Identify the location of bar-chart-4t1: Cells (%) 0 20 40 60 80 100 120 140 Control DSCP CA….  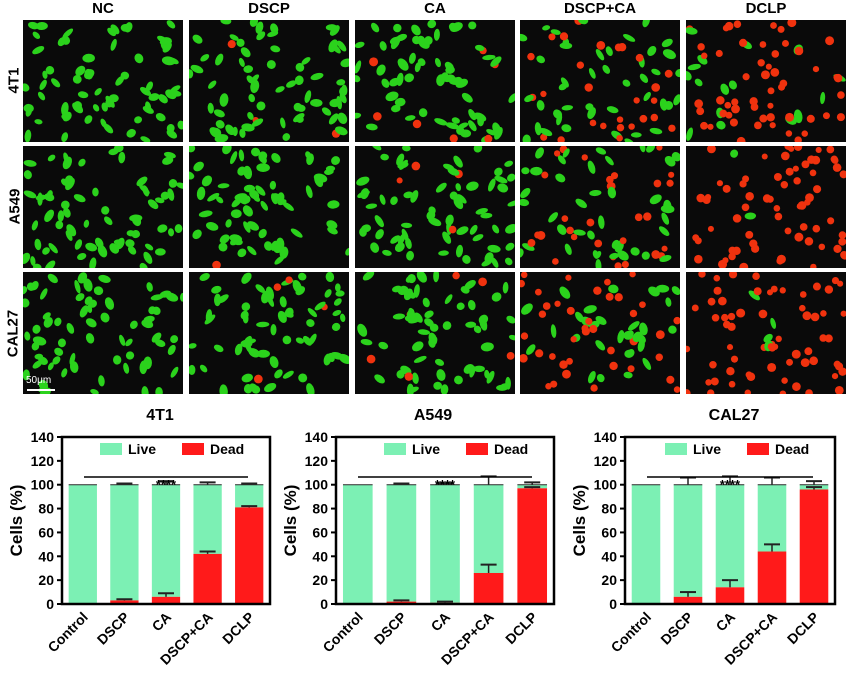
(139, 548).